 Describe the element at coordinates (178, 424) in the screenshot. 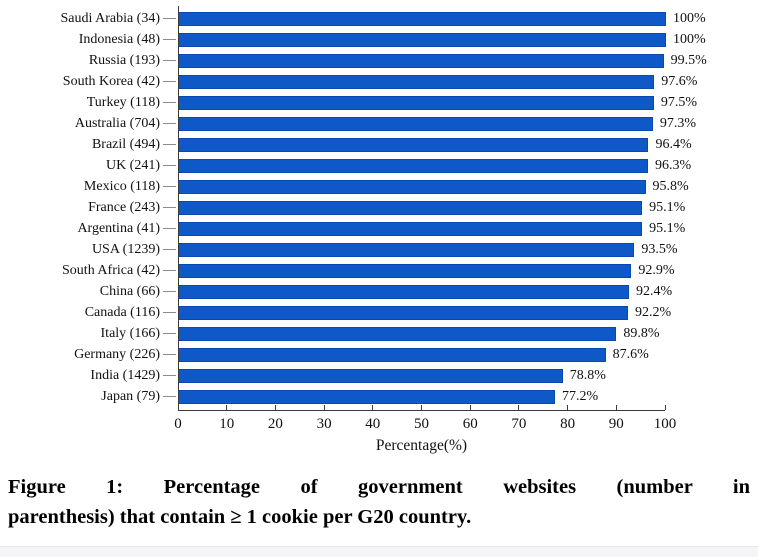

I see `x-tick-label: 0` at that location.